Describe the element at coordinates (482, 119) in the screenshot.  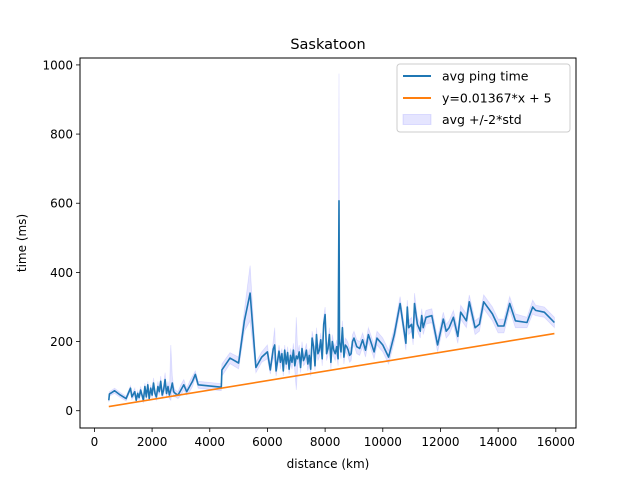
I see `legend-label-band: avg +/-2*std` at that location.